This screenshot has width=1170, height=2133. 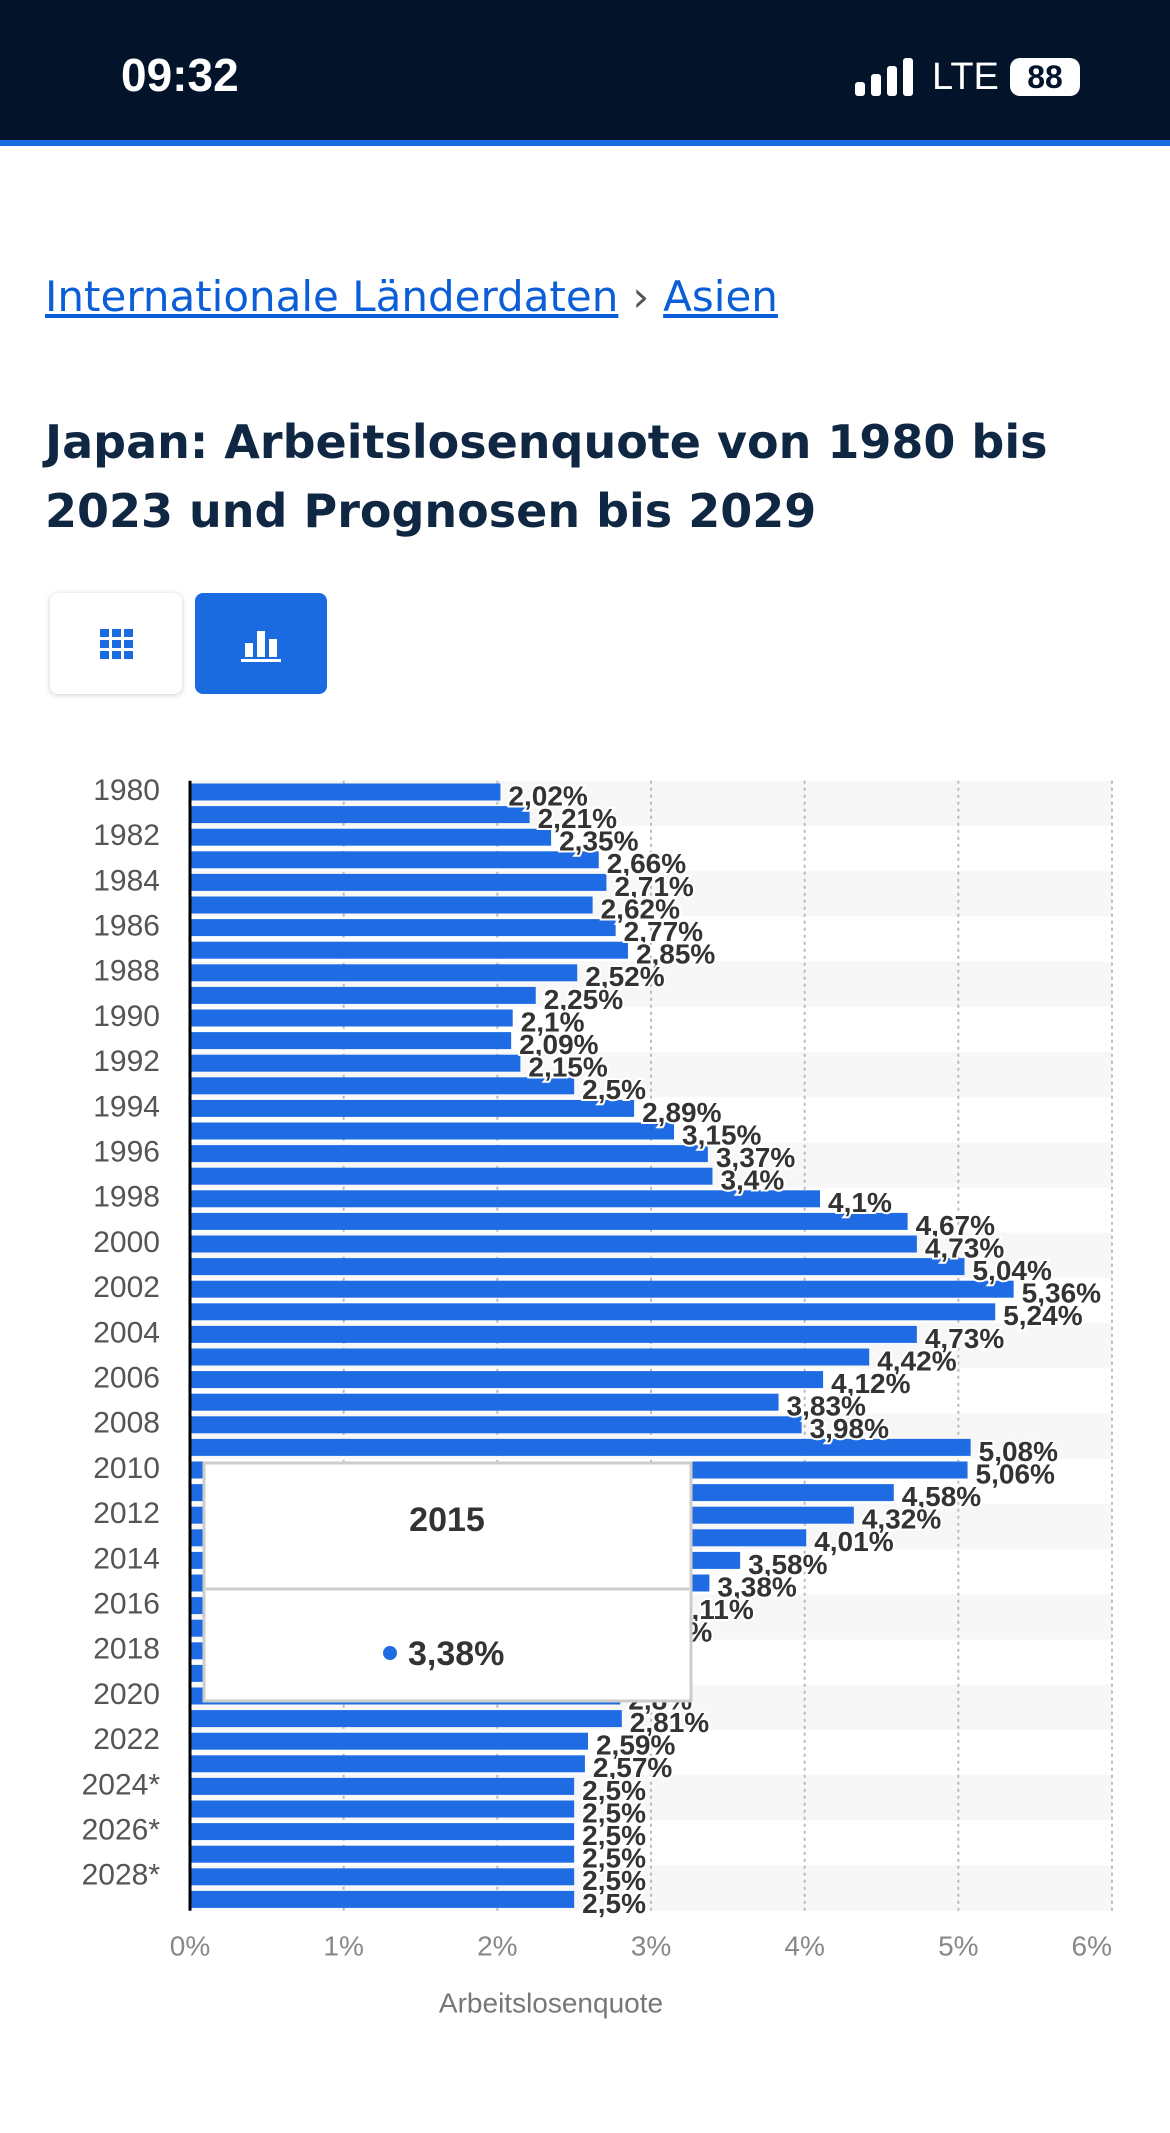 What do you see at coordinates (624, 976) in the screenshot?
I see `value-label: 2,52%` at bounding box center [624, 976].